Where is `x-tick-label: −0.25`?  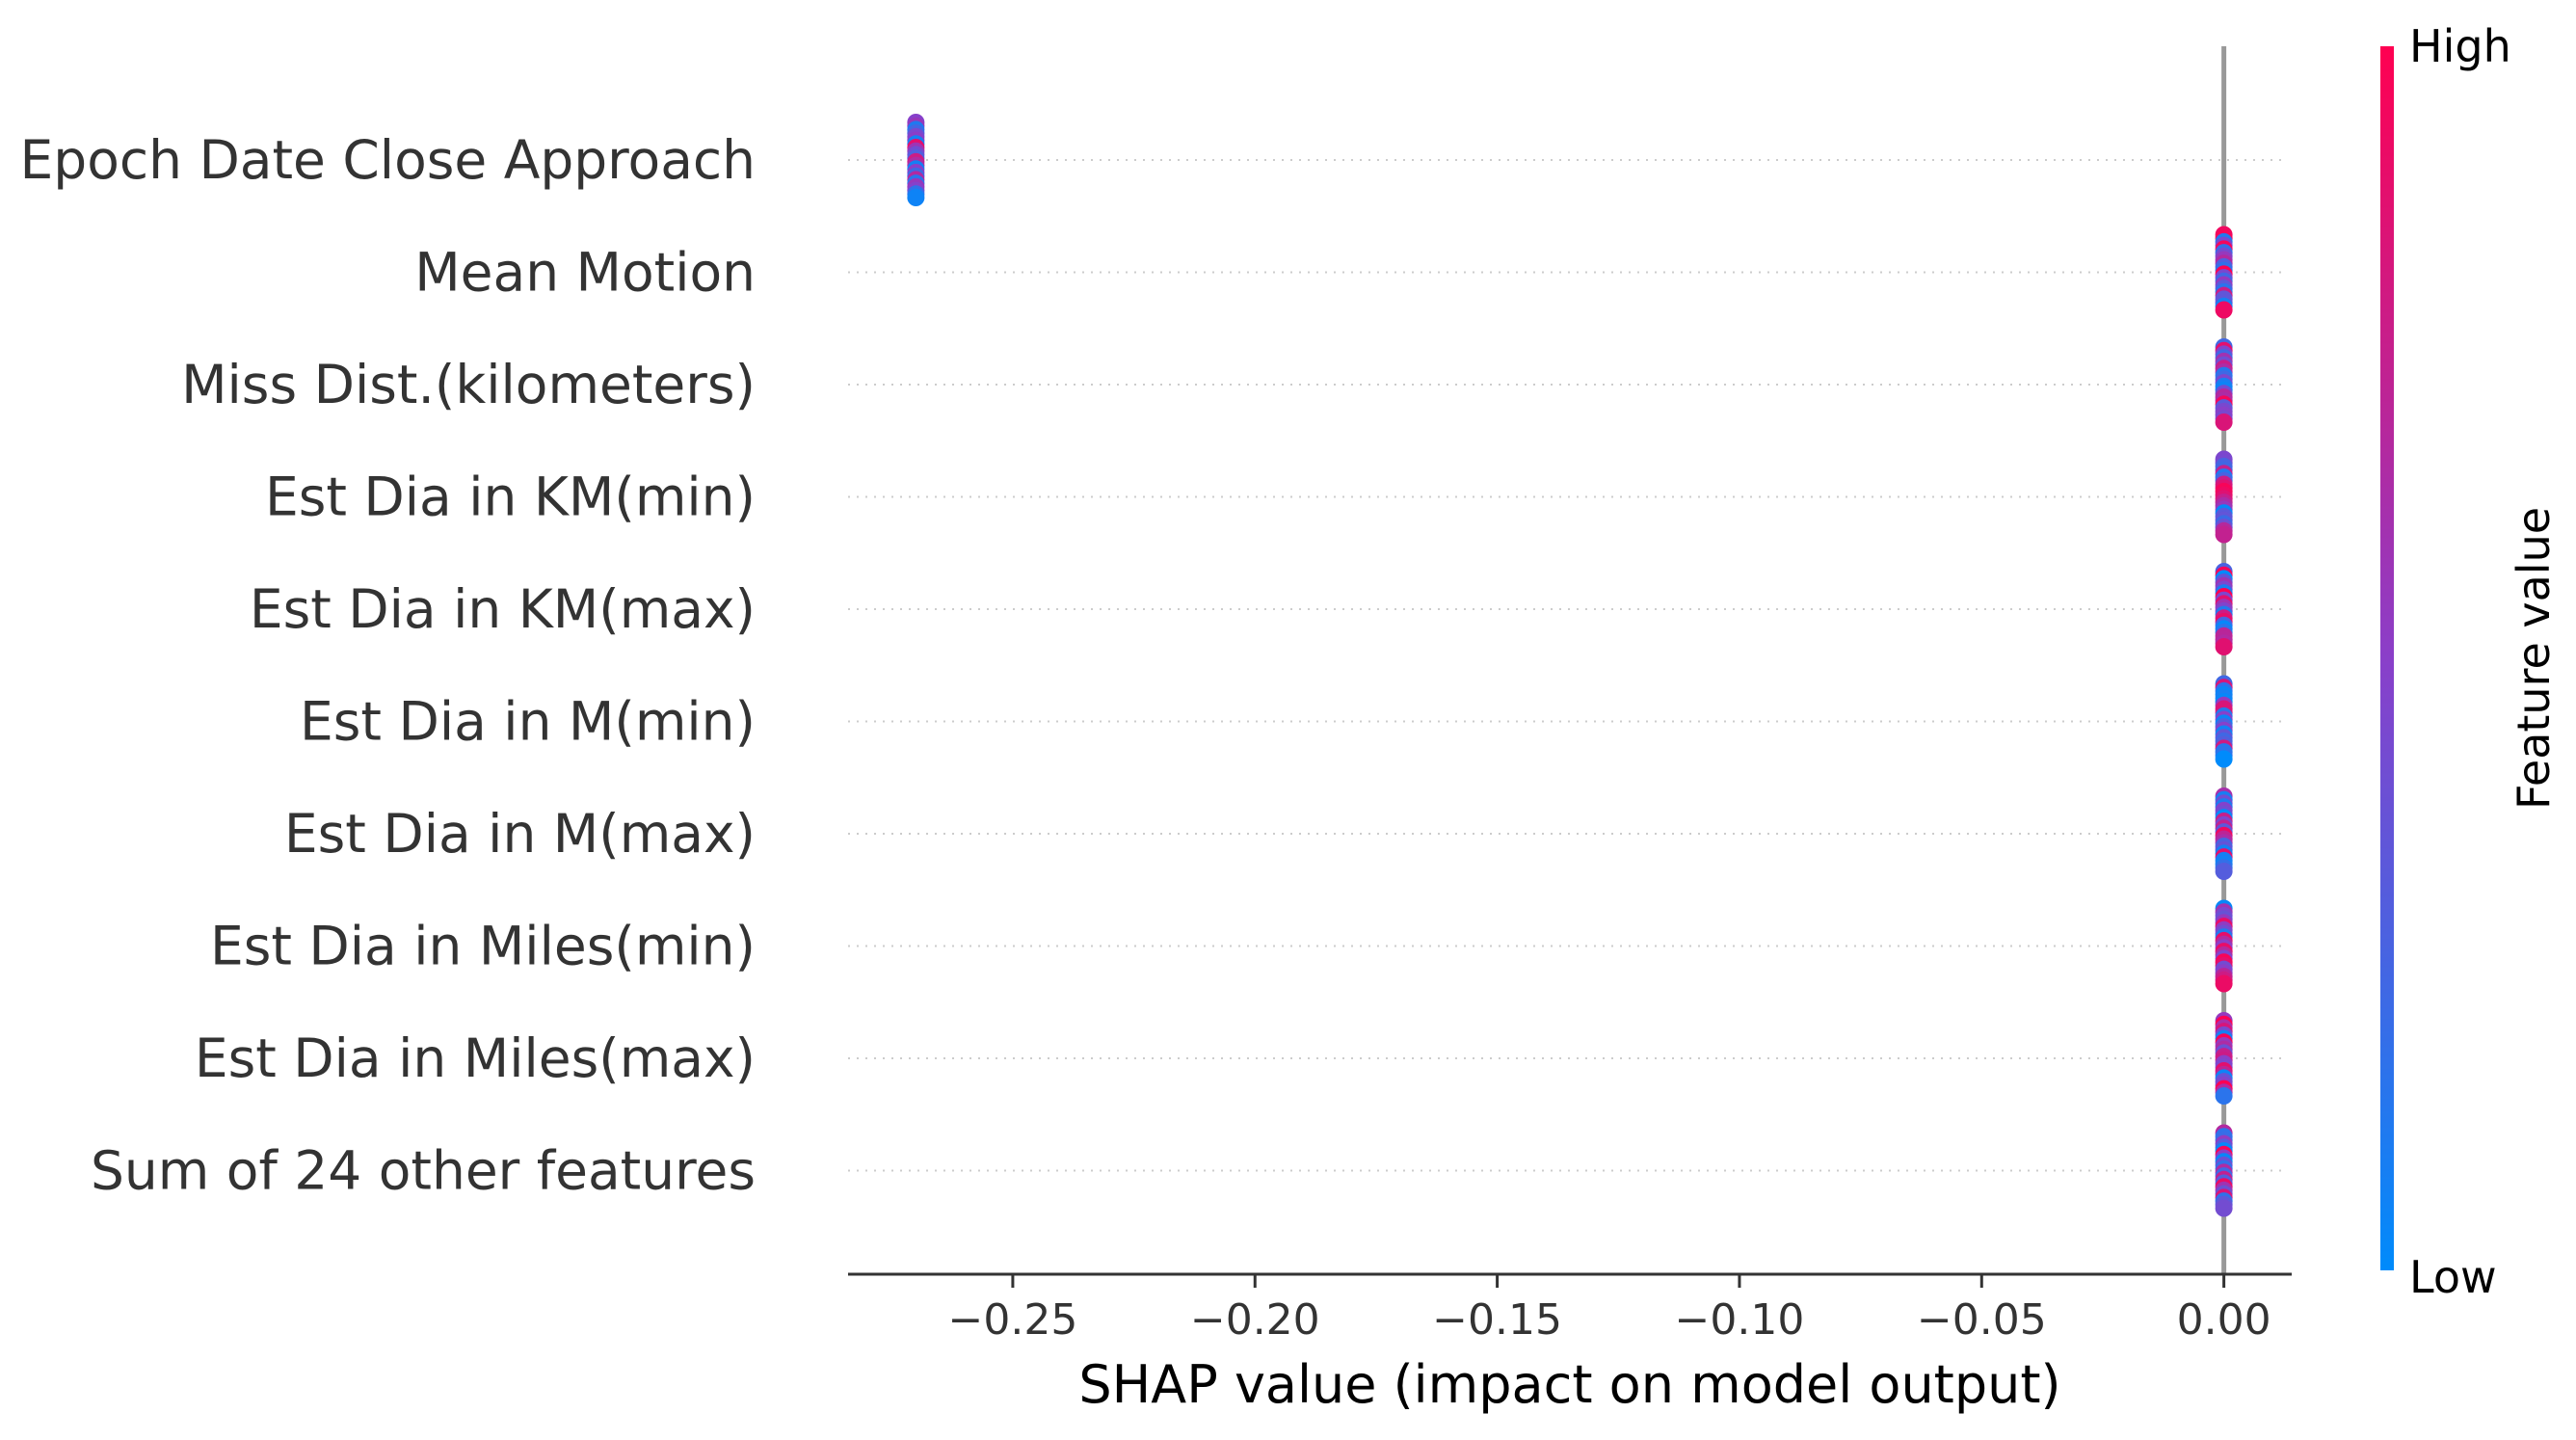 x-tick-label: −0.25 is located at coordinates (1012, 1320).